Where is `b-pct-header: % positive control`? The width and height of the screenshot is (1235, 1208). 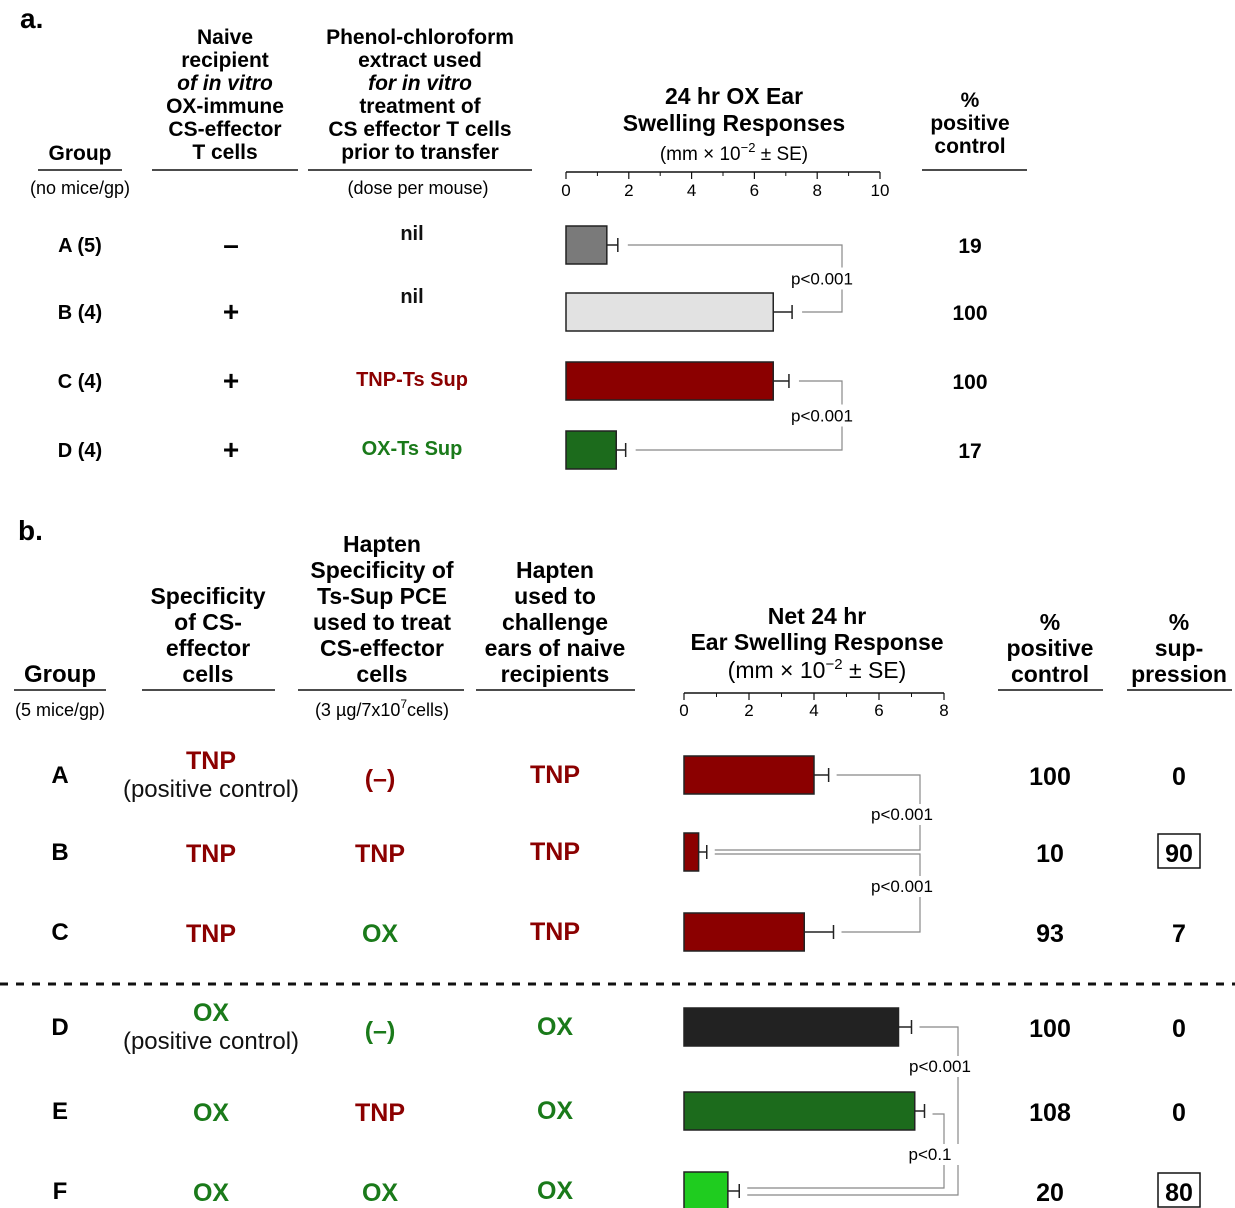
b-pct-header: % positive control is located at coordinates (1050, 648).